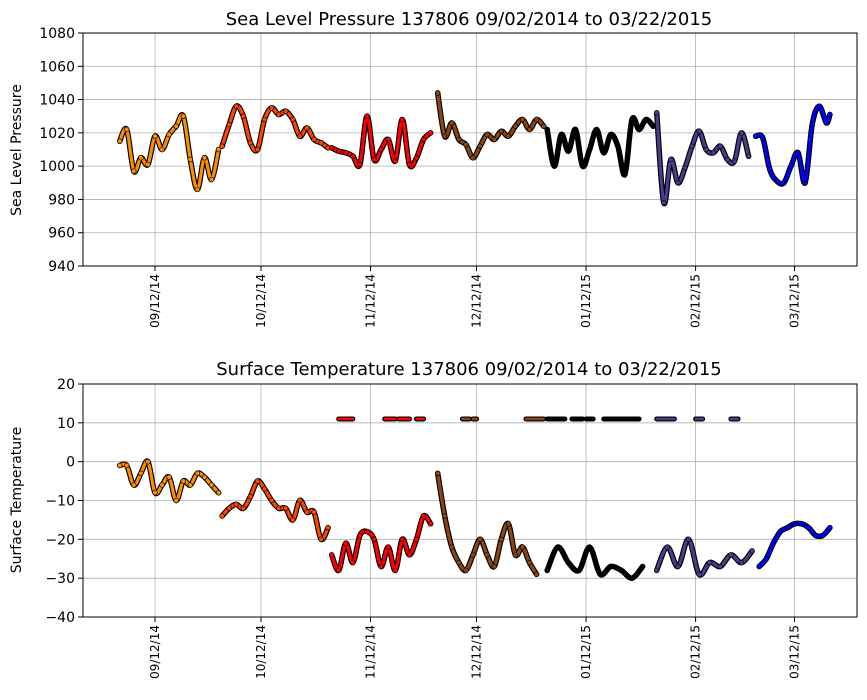 This screenshot has height=700, width=867. Describe the element at coordinates (704, 557) in the screenshot. I see `series-line-feb` at that location.